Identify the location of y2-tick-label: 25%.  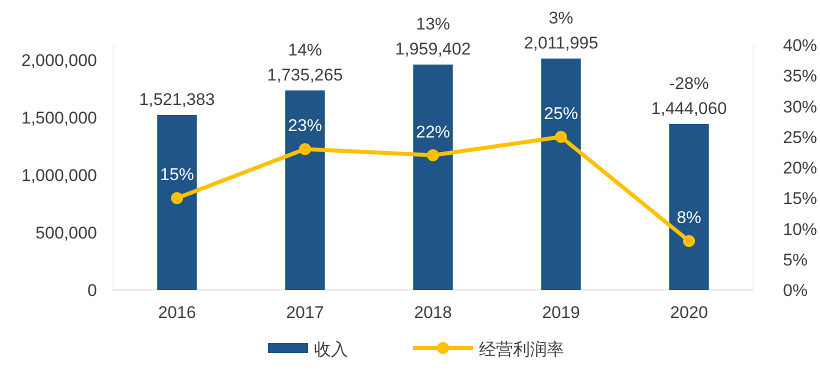
(800, 137).